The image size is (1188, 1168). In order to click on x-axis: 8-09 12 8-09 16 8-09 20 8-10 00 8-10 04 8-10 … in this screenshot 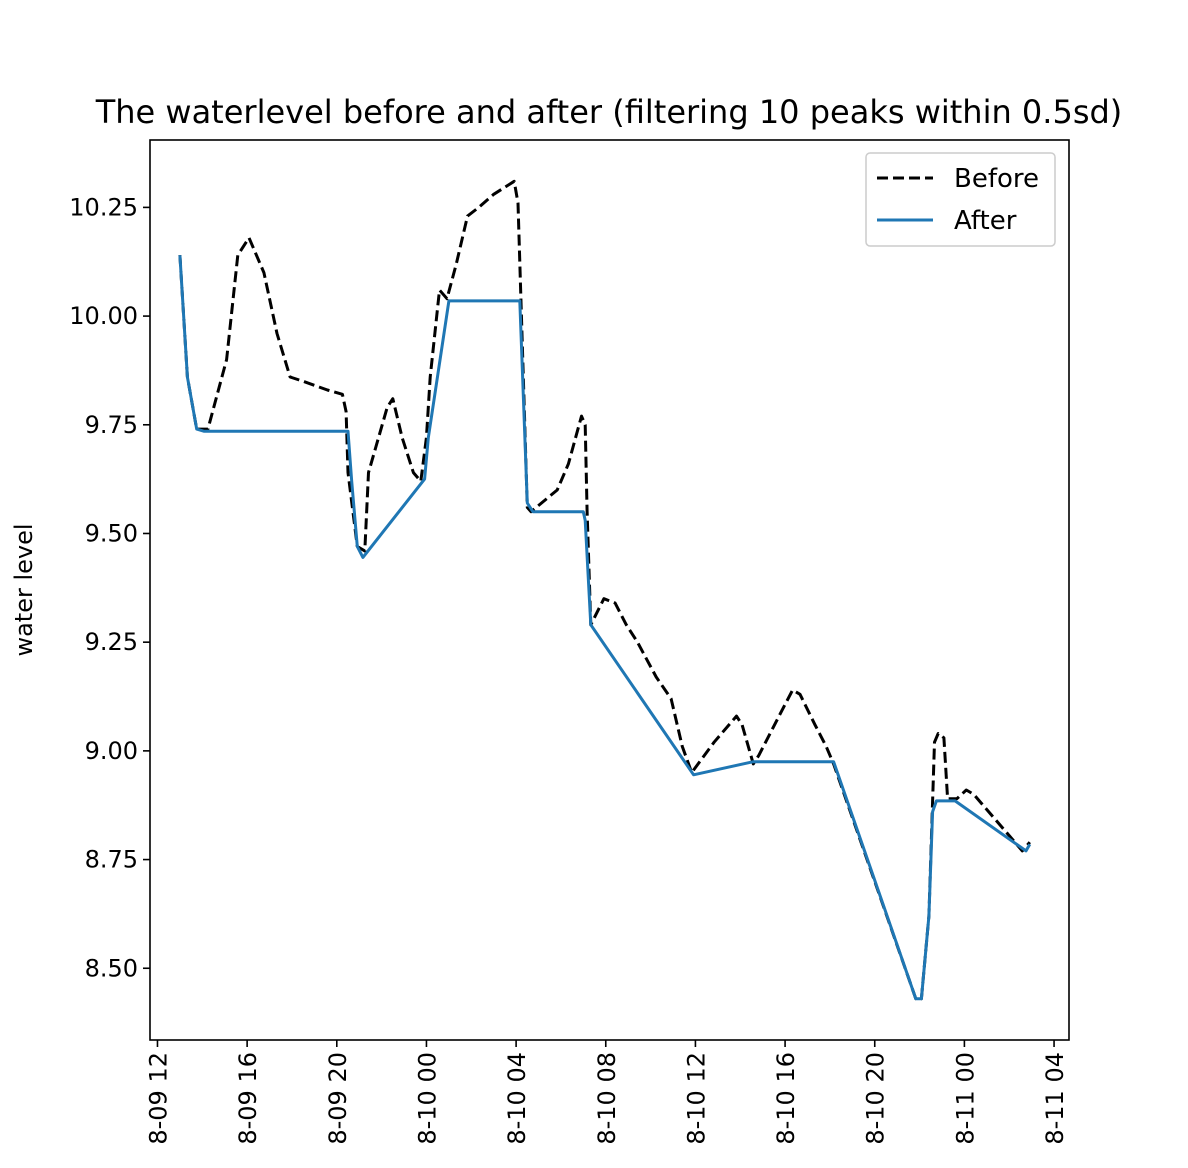, I will do `click(606, 1092)`.